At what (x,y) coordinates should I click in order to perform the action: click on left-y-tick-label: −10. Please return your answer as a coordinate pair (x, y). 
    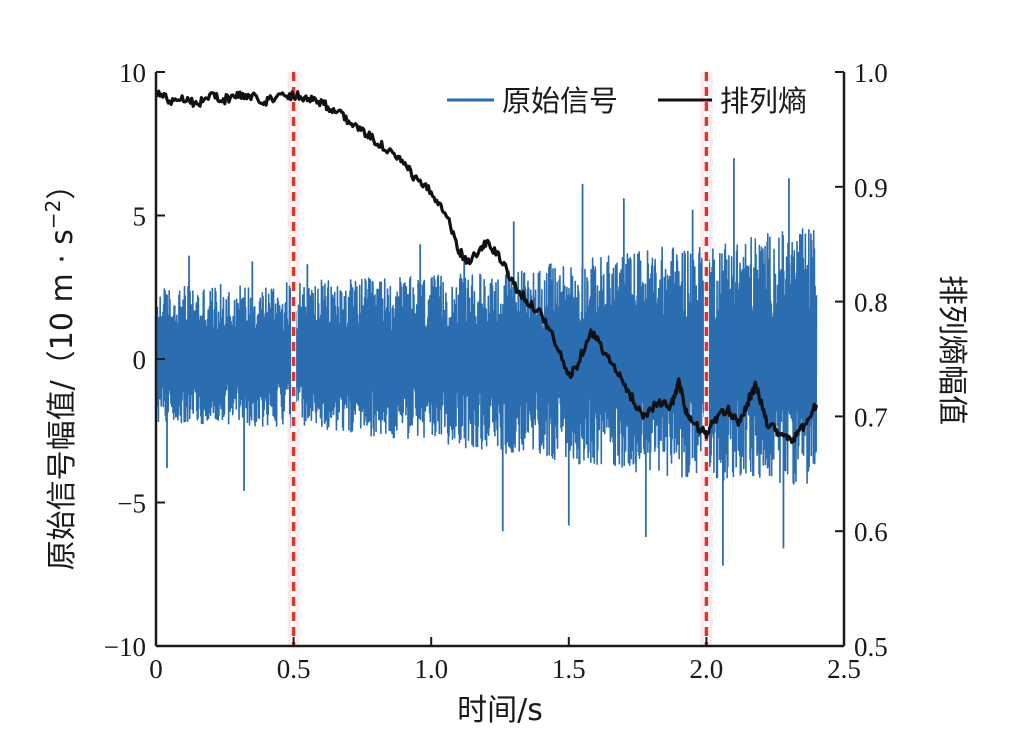
    Looking at the image, I should click on (125, 647).